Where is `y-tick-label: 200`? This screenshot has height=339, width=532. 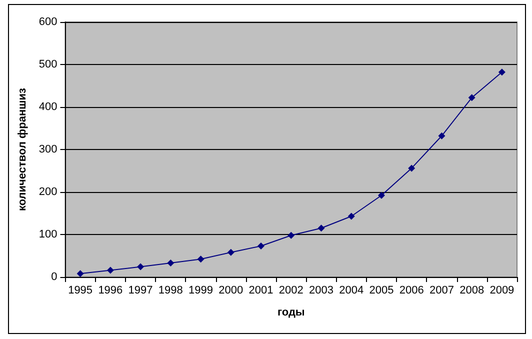 y-tick-label: 200 is located at coordinates (48, 192).